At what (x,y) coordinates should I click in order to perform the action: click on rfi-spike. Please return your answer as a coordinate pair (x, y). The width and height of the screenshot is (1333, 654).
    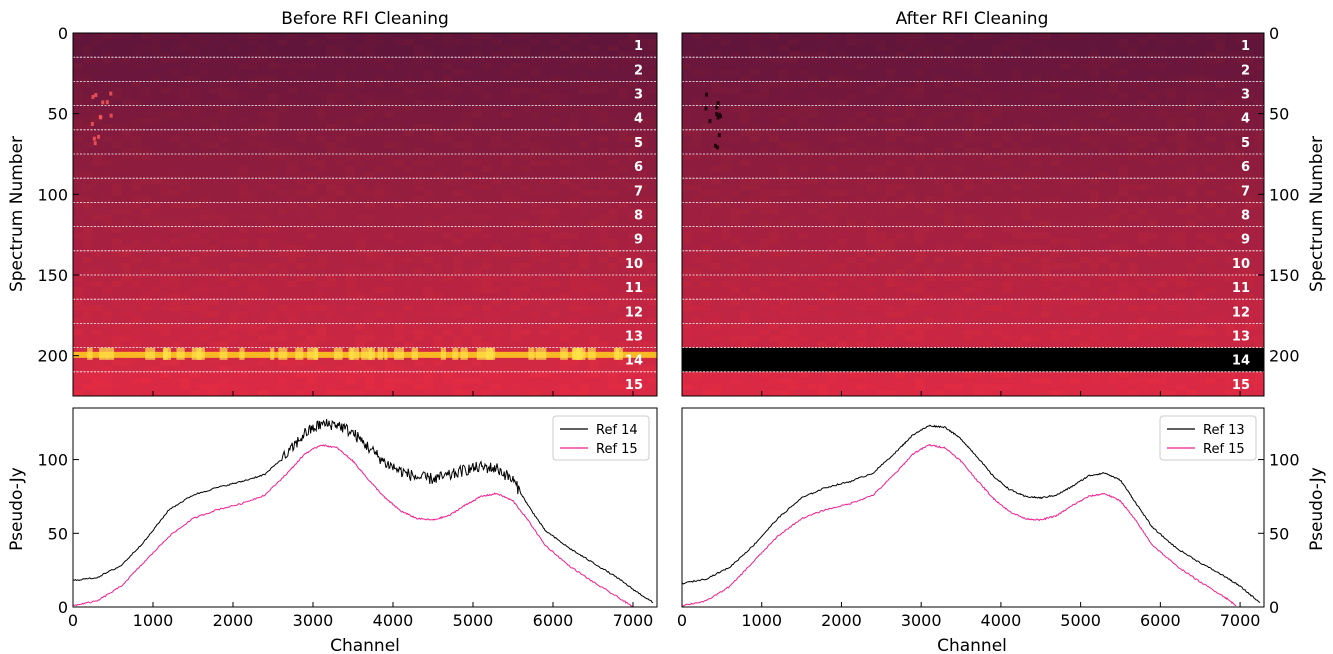
    Looking at the image, I should click on (90, 353).